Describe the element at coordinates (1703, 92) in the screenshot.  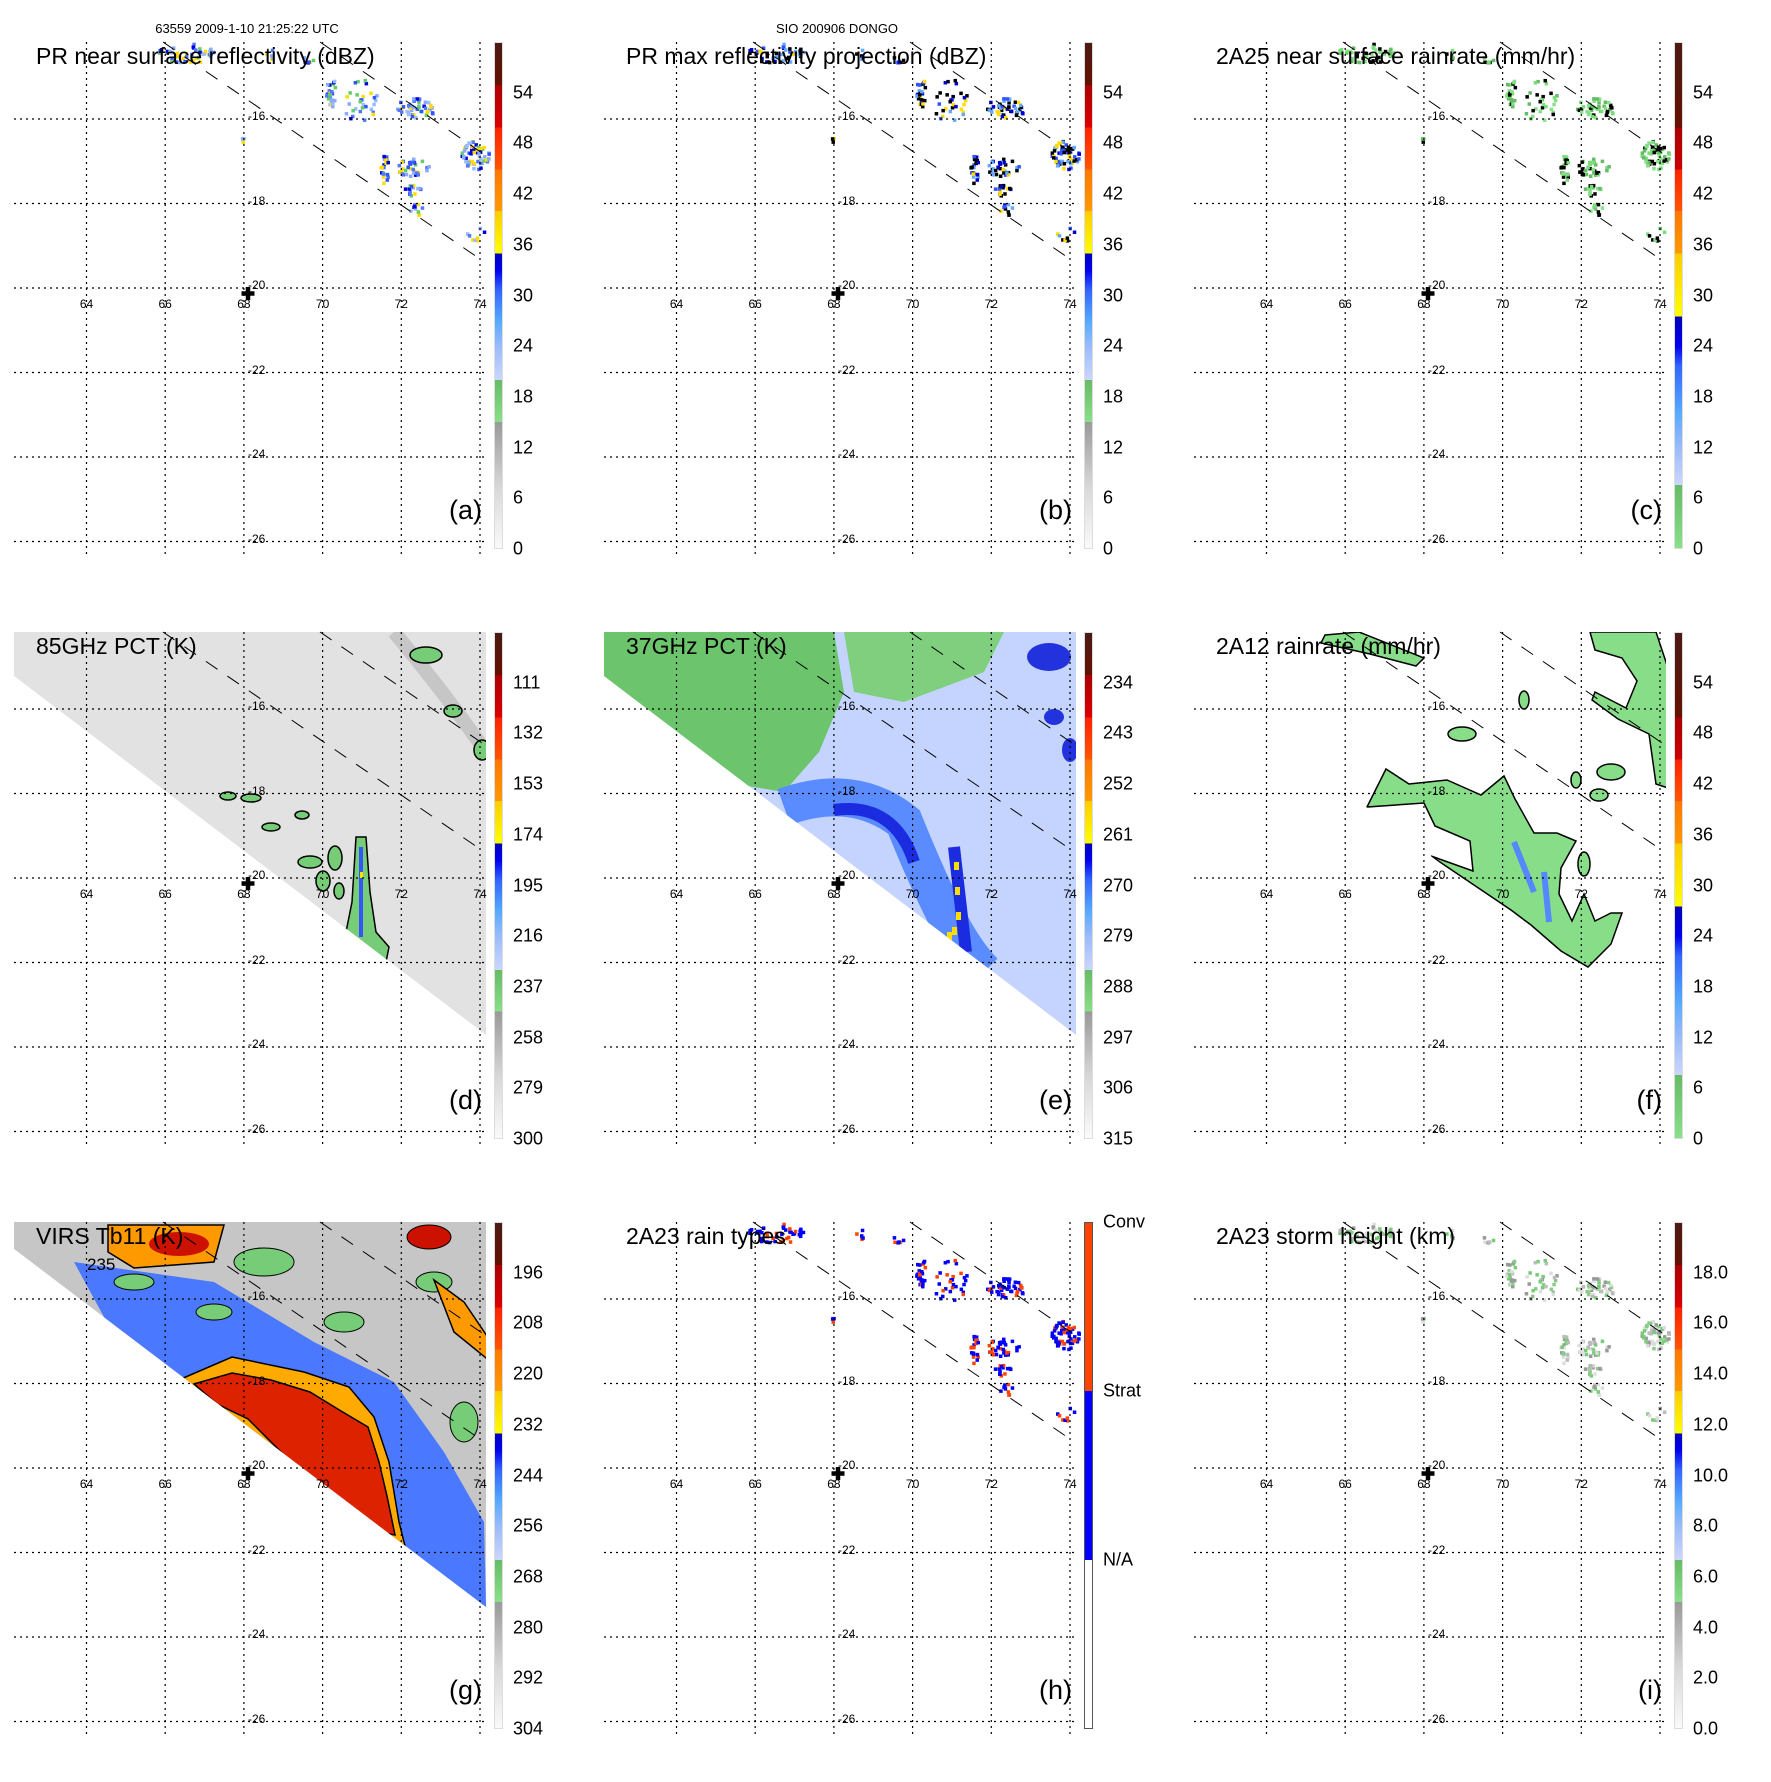
I see `colorbar-label: 54` at that location.